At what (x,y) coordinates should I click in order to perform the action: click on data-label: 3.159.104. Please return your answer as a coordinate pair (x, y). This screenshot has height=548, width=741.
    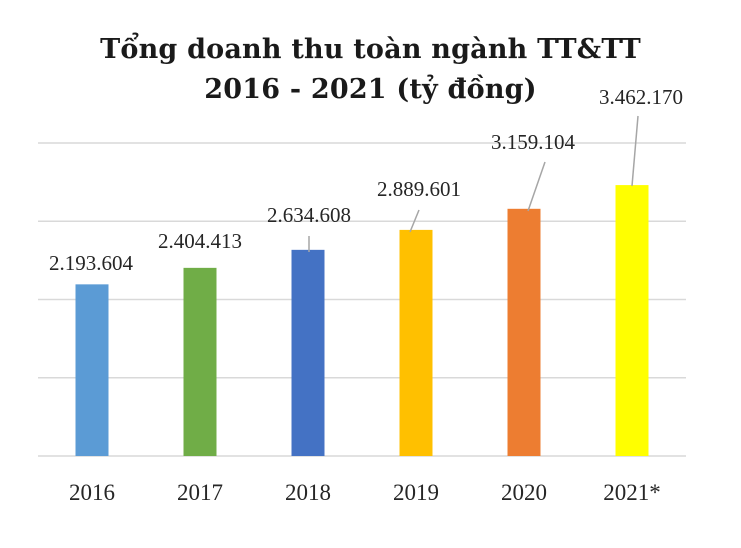
    Looking at the image, I should click on (533, 142).